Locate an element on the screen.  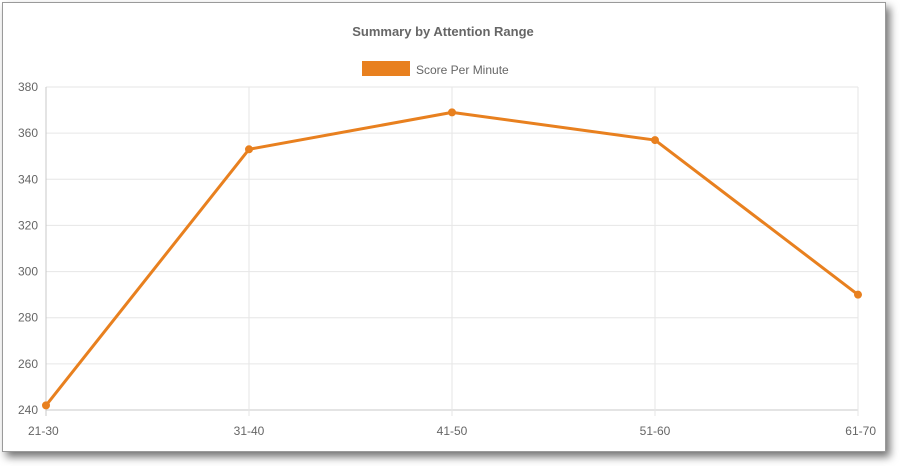
legend: Score Per Minute is located at coordinates (435, 69).